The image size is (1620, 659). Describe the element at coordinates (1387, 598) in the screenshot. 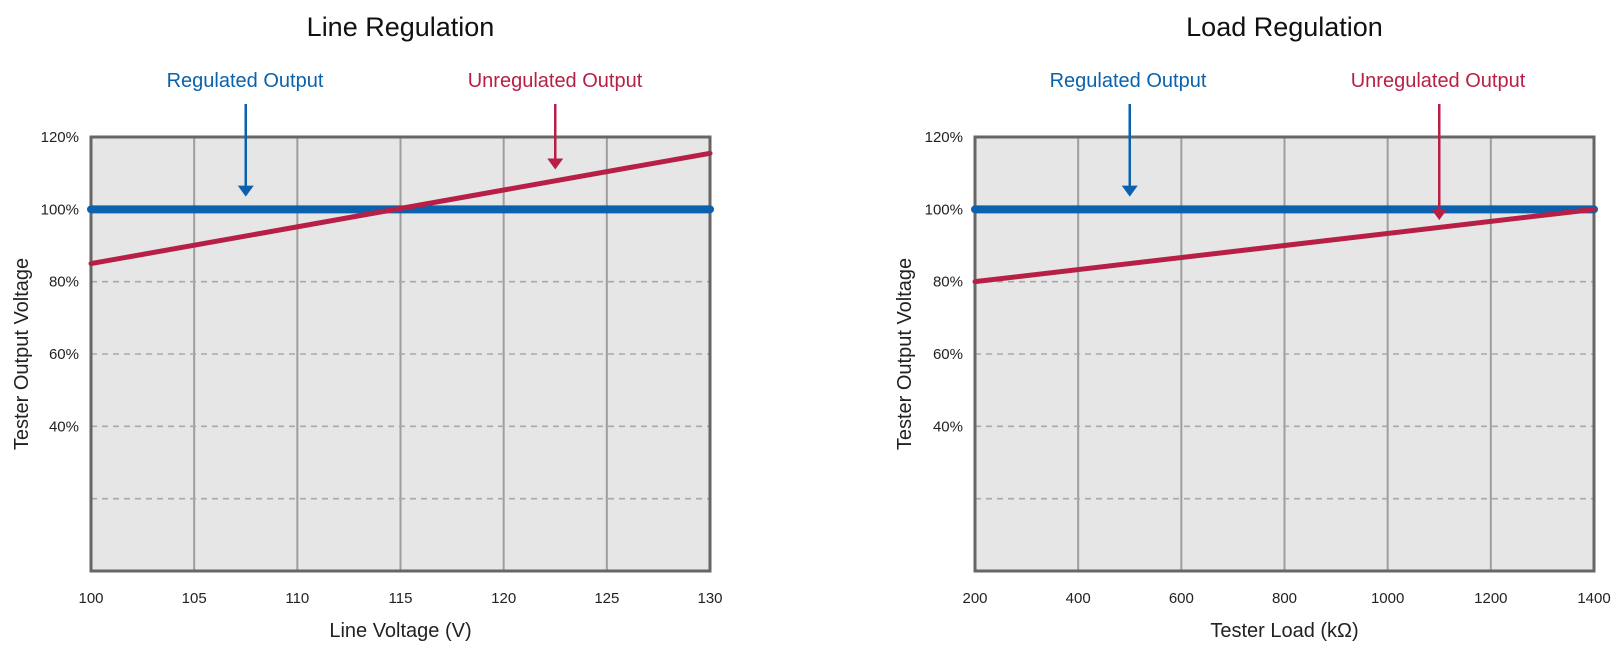

I see `x-tick-label: 1000` at that location.